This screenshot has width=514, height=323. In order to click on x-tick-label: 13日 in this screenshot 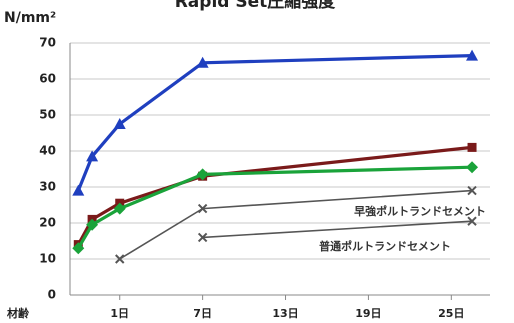, I will do `click(285, 313)`.